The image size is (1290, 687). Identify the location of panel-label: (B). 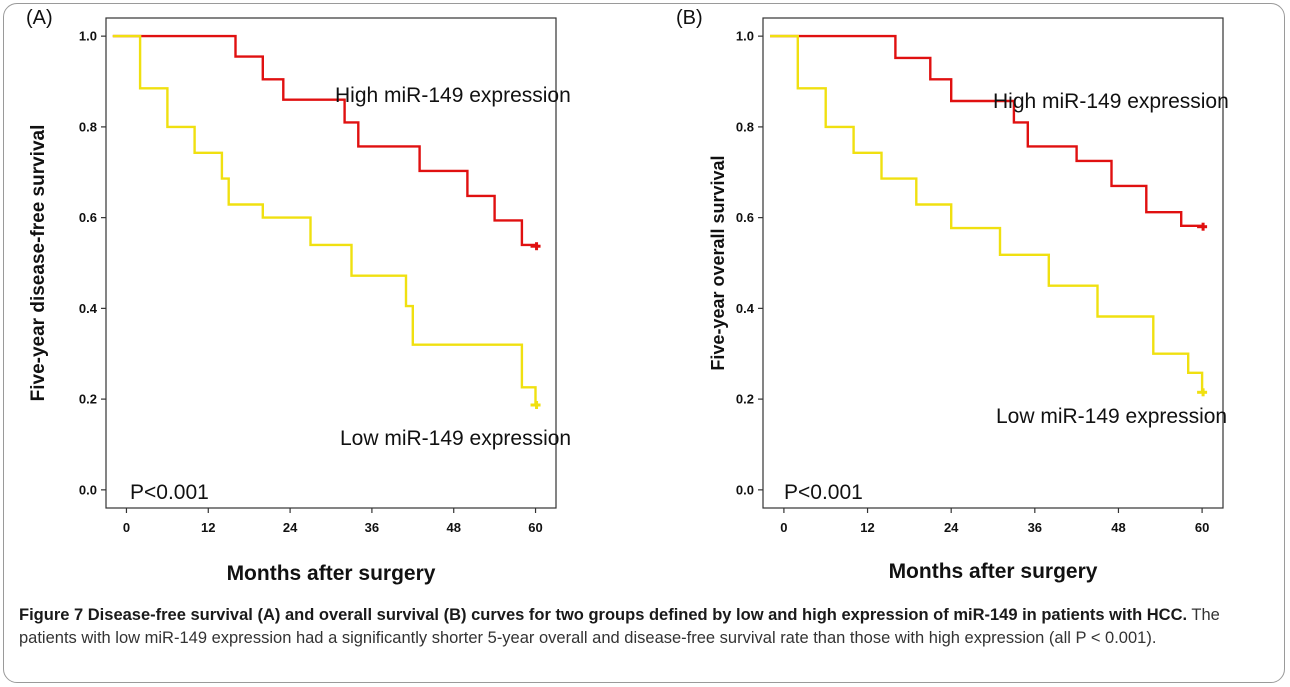
(689, 18).